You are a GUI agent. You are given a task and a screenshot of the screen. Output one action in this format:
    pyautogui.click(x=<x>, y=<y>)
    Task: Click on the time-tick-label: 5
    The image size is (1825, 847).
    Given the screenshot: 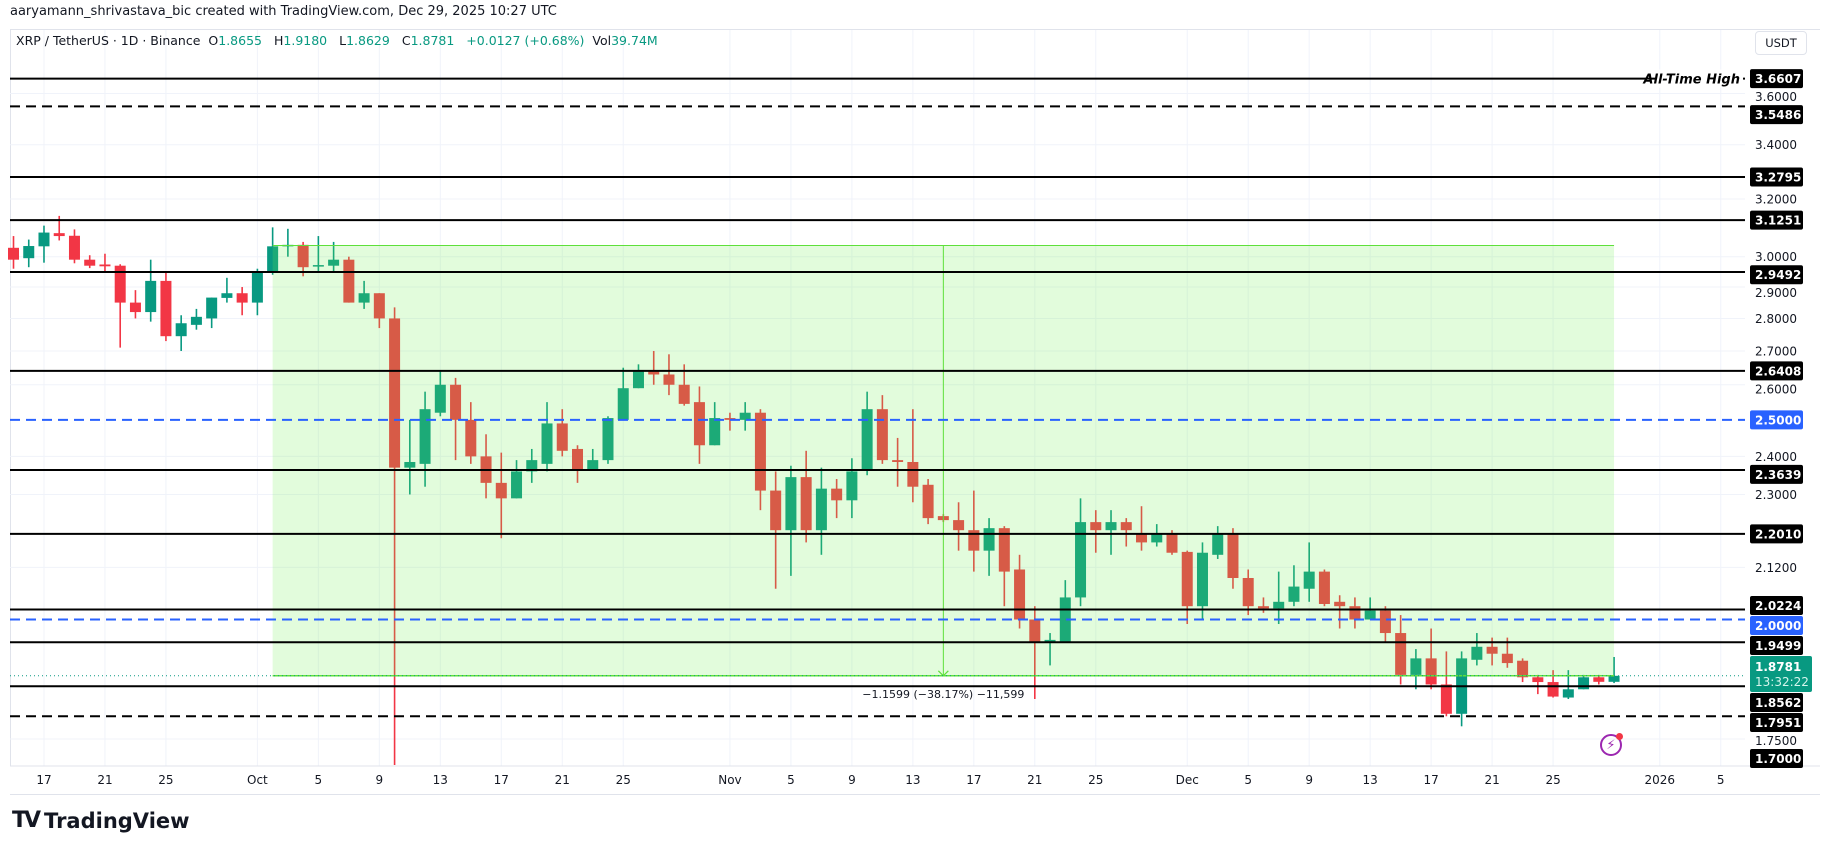 What is the action you would take?
    pyautogui.click(x=1721, y=780)
    